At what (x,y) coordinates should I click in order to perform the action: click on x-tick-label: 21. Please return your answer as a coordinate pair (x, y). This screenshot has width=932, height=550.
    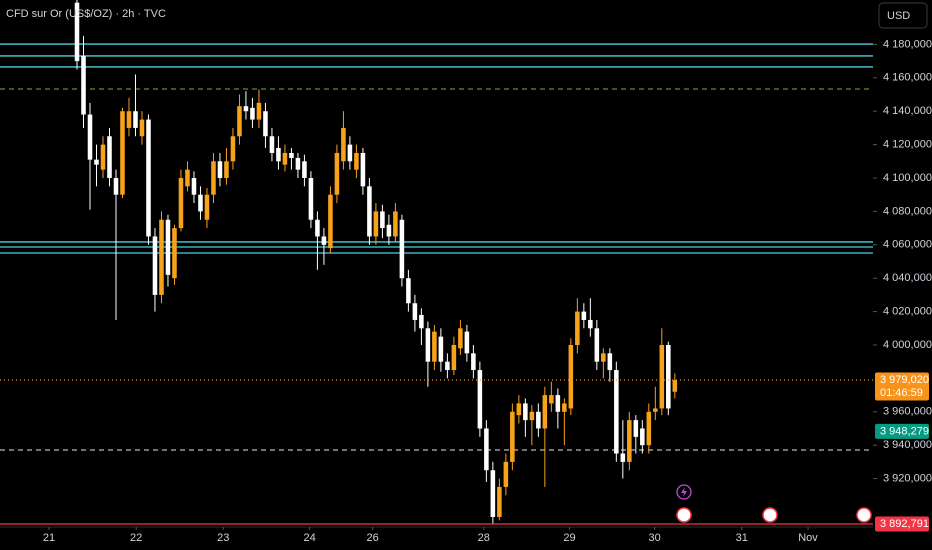
    Looking at the image, I should click on (49, 538).